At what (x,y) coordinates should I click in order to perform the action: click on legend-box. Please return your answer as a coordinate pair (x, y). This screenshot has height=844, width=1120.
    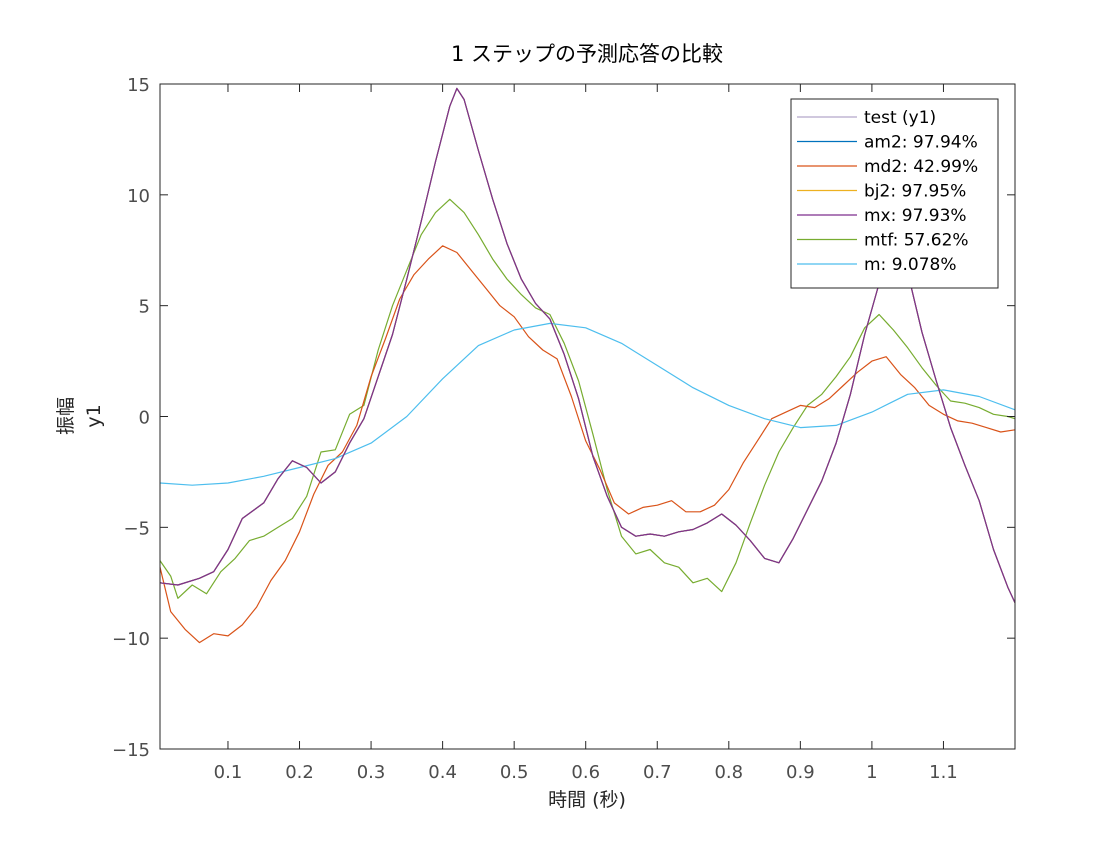
    Looking at the image, I should click on (894, 193).